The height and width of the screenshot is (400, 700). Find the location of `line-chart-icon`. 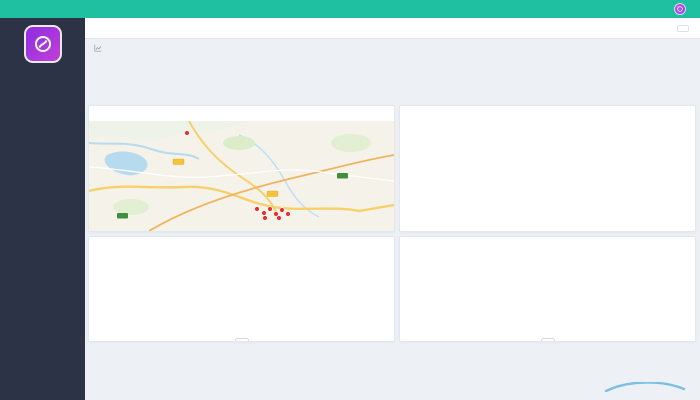

line-chart-icon is located at coordinates (98, 48).